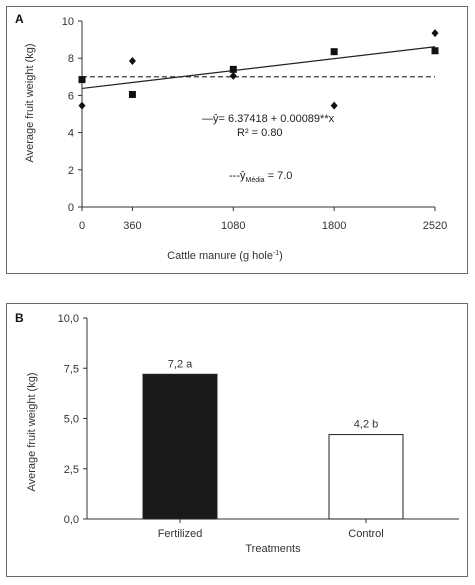 The image size is (475, 585). I want to click on data-label: 4,2 b, so click(366, 425).